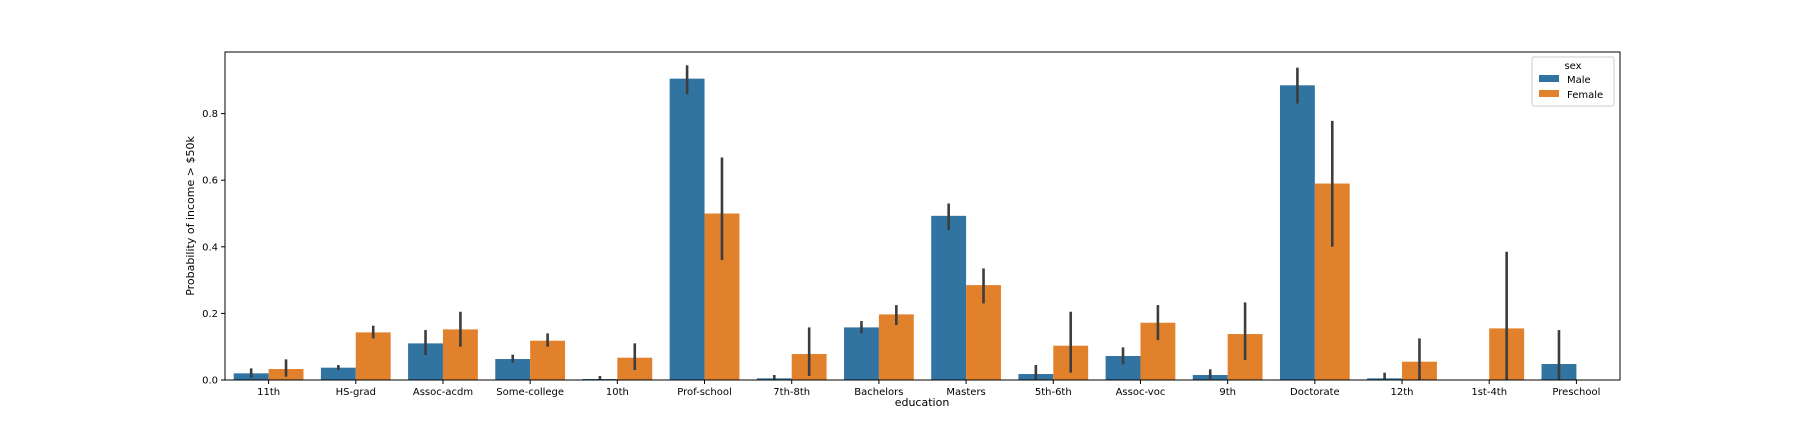 The image size is (1800, 432). Describe the element at coordinates (1141, 392) in the screenshot. I see `x-tick-label: Assoc-voc` at that location.